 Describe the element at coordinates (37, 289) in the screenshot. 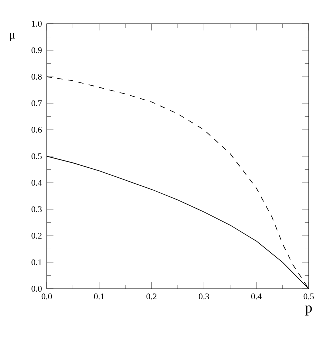

I see `y-tick-label: 0.0` at that location.